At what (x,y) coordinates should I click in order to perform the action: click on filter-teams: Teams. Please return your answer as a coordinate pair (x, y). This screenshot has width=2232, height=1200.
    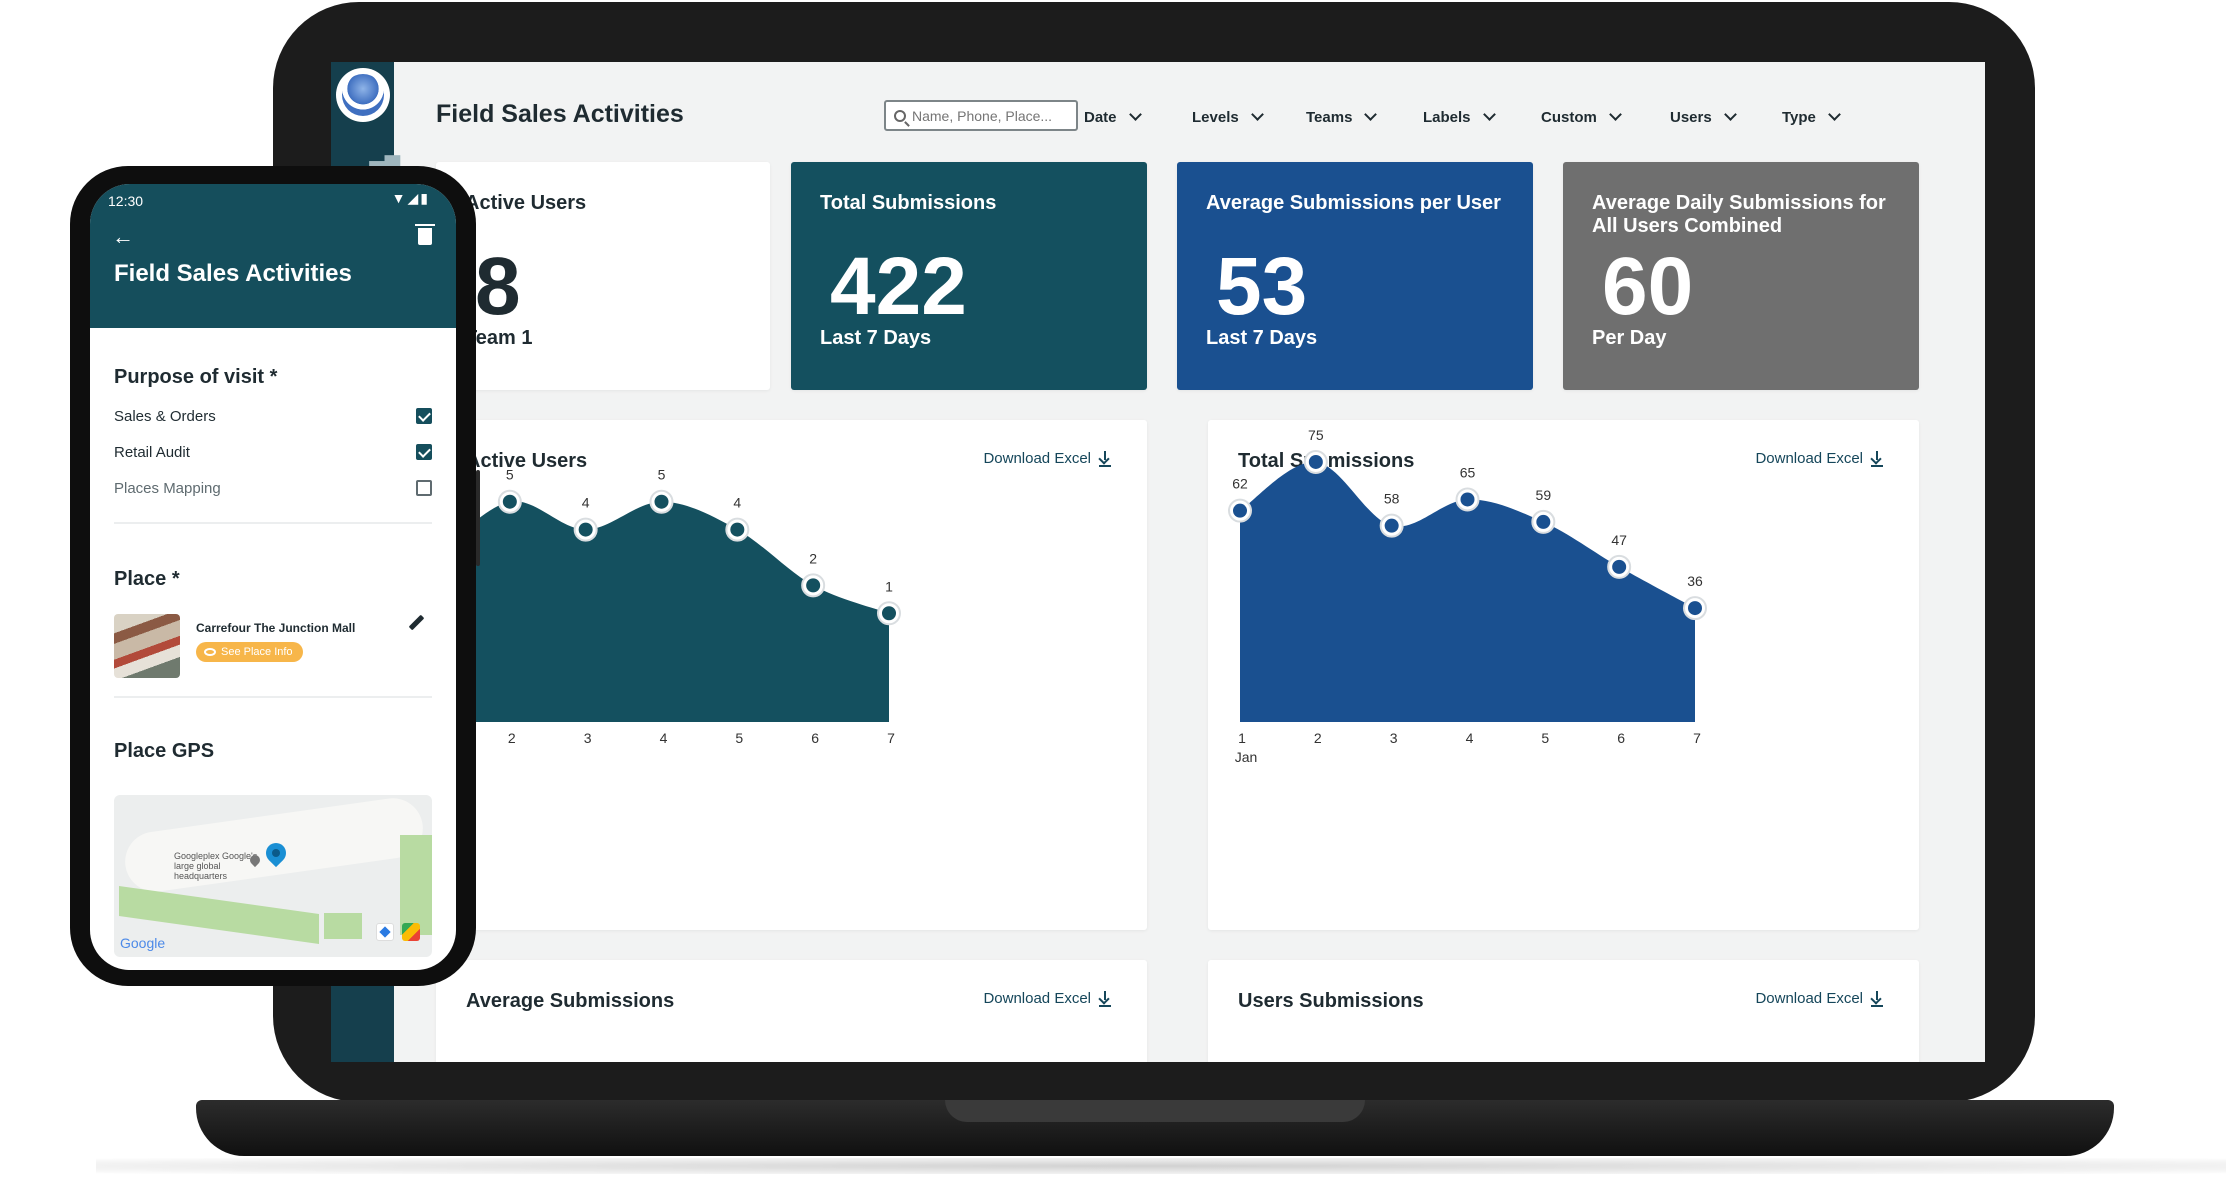
    Looking at the image, I should click on (1358, 117).